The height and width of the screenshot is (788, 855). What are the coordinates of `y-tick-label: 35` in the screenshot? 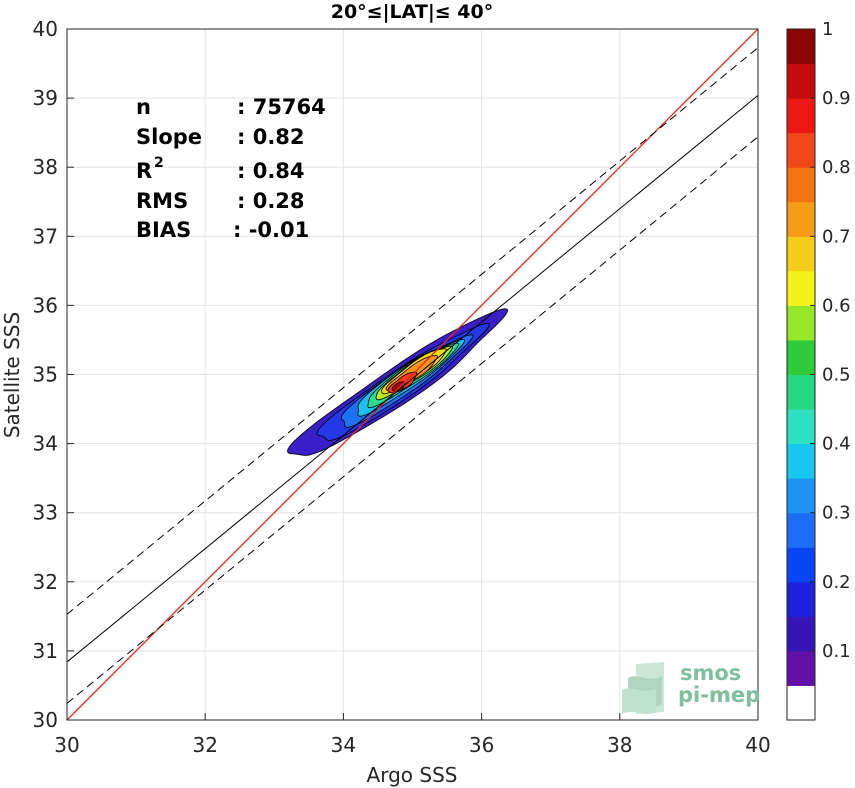 It's located at (45, 375).